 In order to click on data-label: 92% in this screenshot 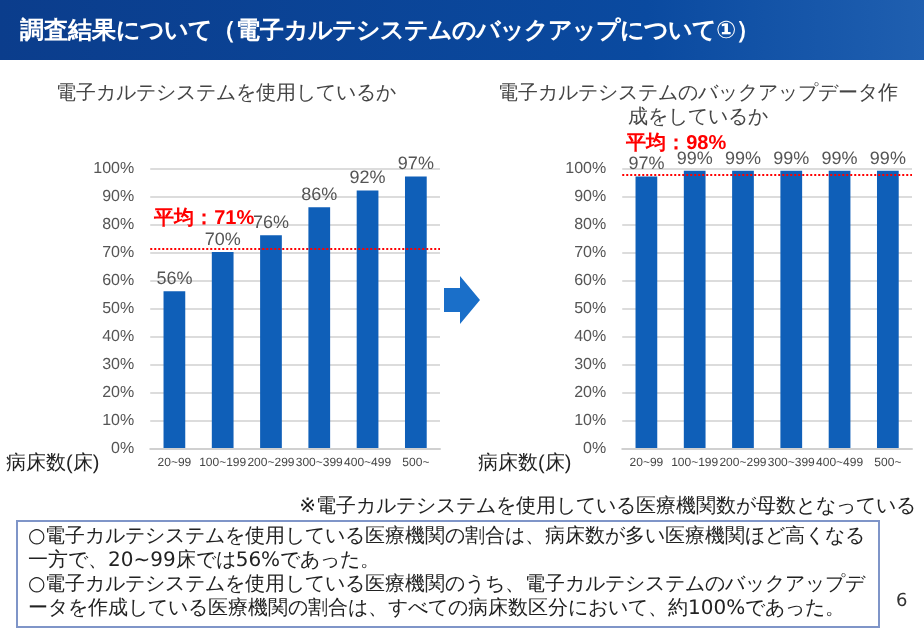, I will do `click(367, 177)`.